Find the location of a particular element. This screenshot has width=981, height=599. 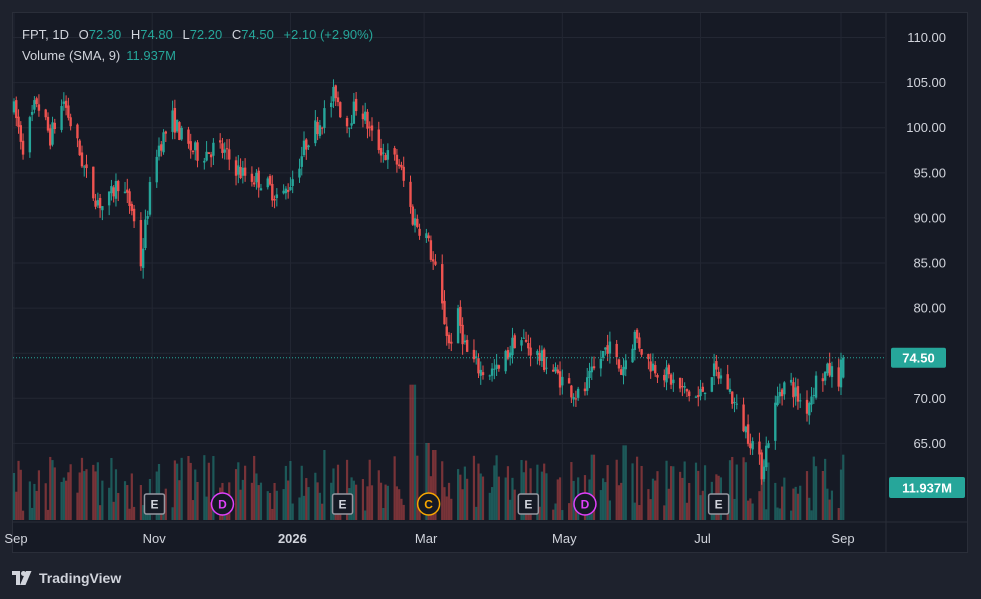

volume-label: Volume (SMA, 9) is located at coordinates (71, 55).